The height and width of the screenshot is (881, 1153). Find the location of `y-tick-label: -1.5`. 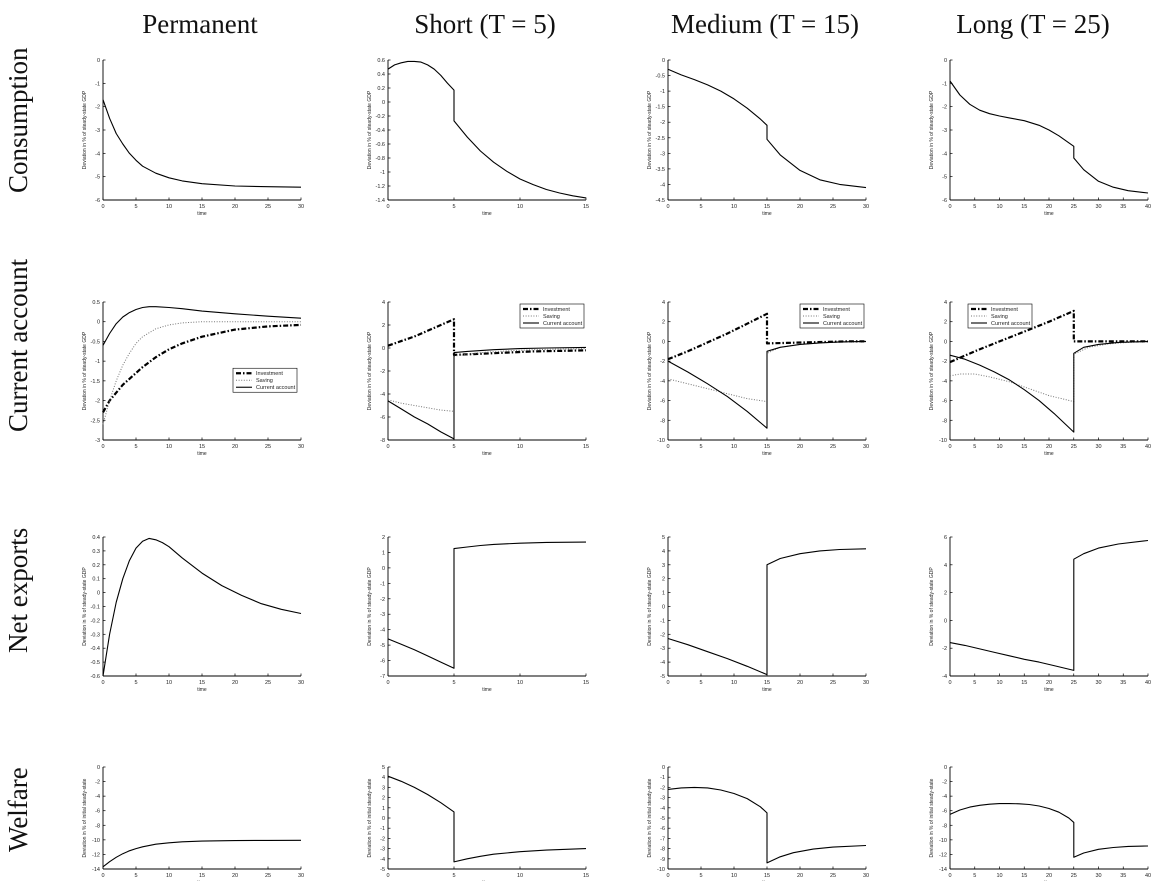

y-tick-label: -1.5 is located at coordinates (660, 108).